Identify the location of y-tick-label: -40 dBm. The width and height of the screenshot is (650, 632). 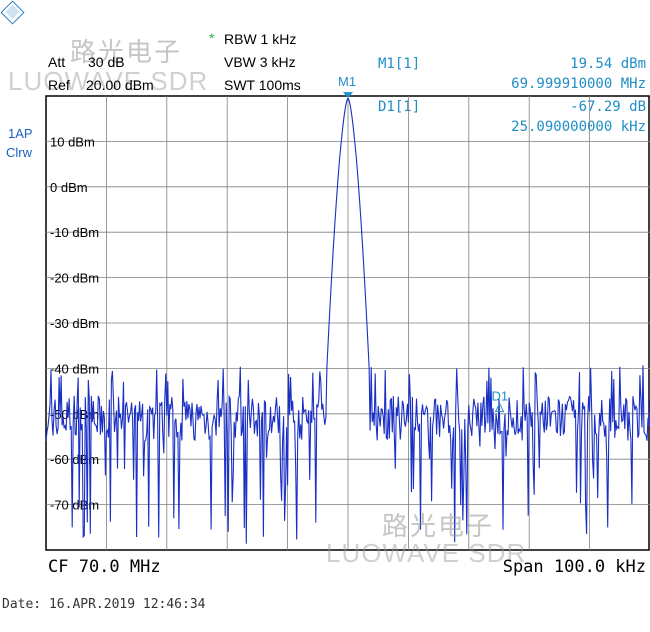
(74, 368).